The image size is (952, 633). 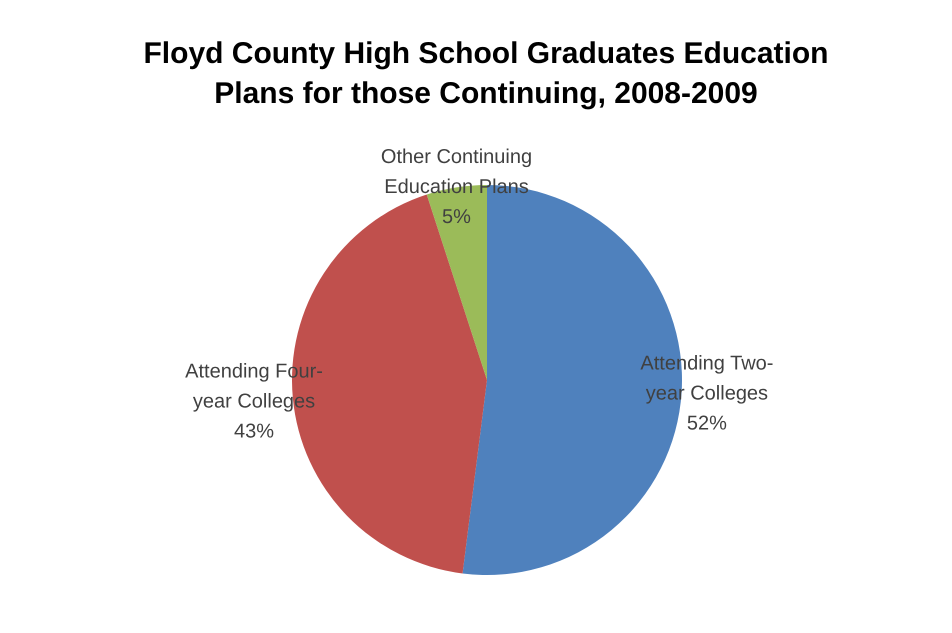 I want to click on chart-title: Floyd County High School Graduates Education Plans for those Continuing, 2008-2009, so click(x=486, y=74).